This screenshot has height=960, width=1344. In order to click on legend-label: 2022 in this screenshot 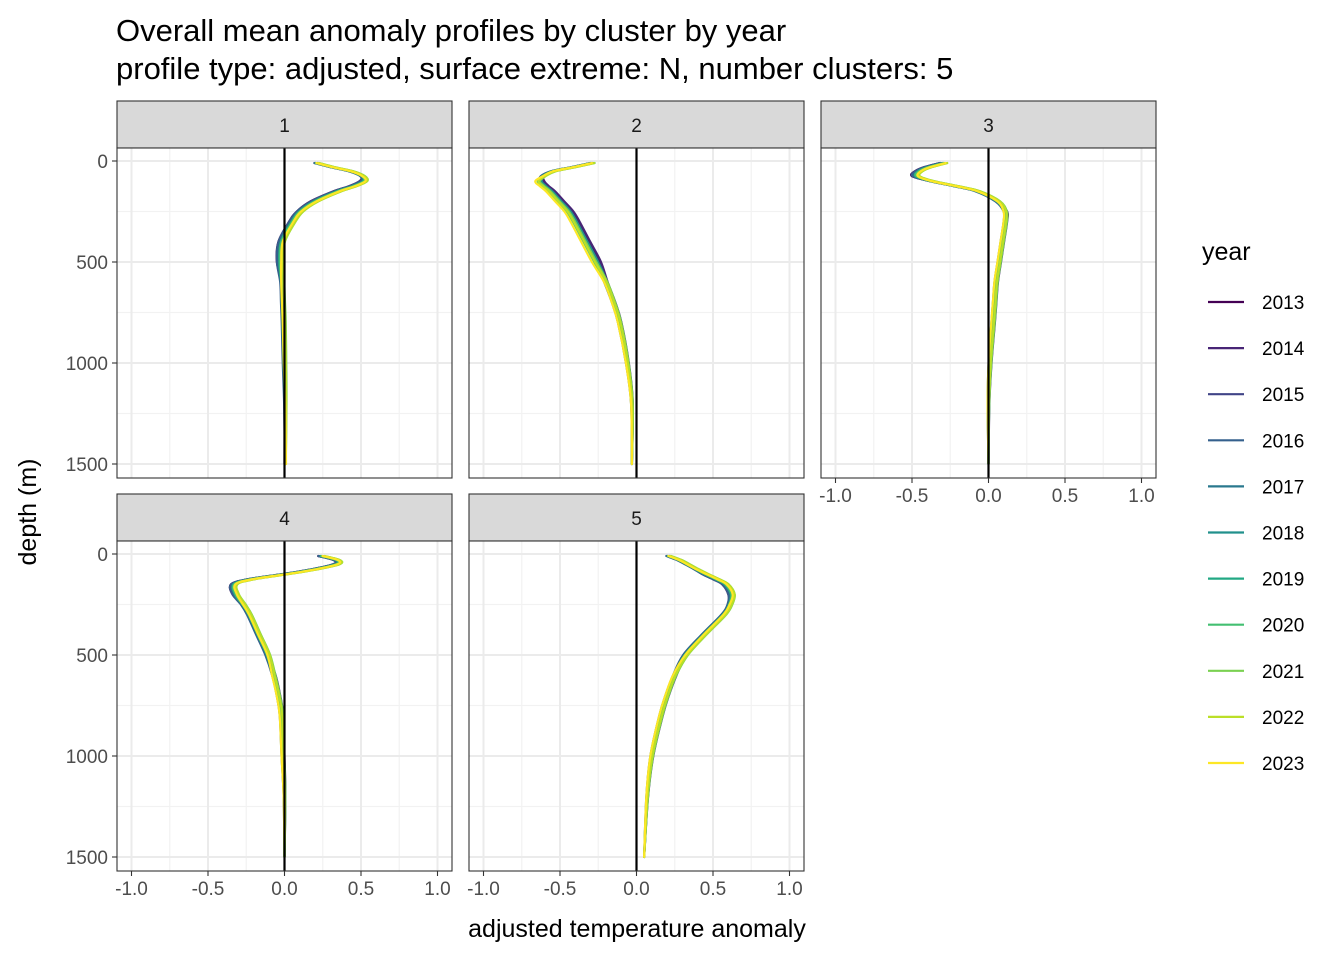, I will do `click(1283, 718)`.